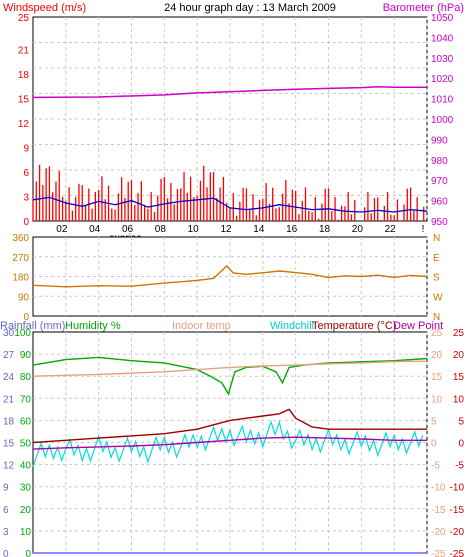 The image size is (468, 557). Describe the element at coordinates (442, 120) in the screenshot. I see `y-tick-barometer: 1000` at that location.